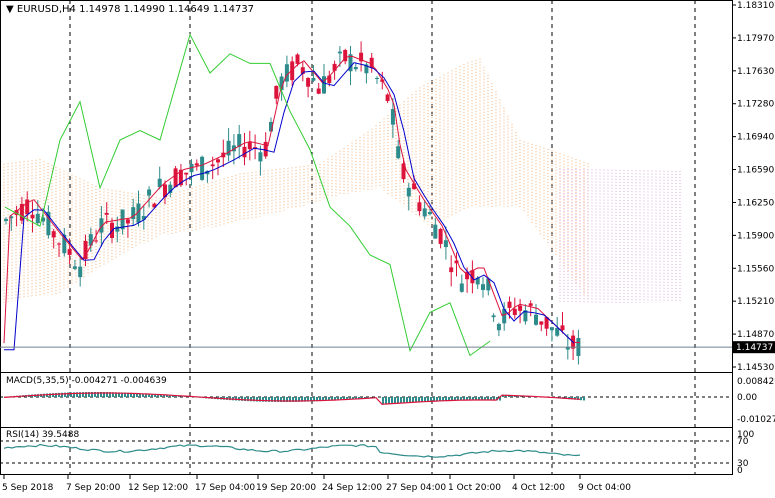 The height and width of the screenshot is (498, 775). What do you see at coordinates (755, 302) in the screenshot?
I see `price-axis-label: 1.15210` at bounding box center [755, 302].